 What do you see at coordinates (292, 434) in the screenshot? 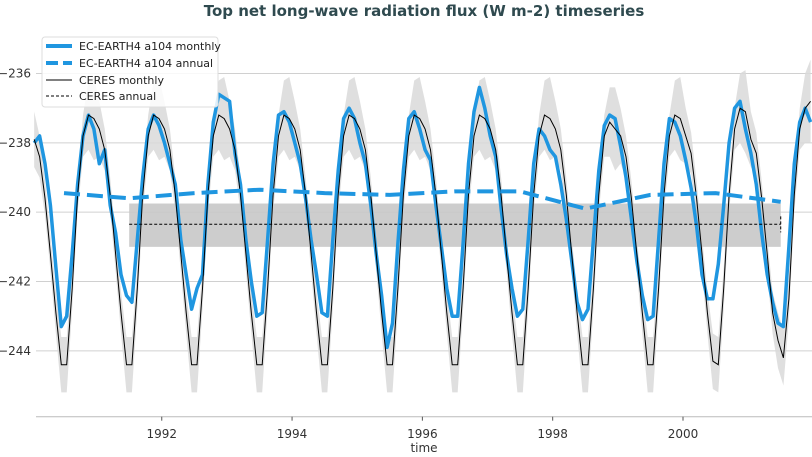
I see `x-tick-label: 1994` at bounding box center [292, 434].